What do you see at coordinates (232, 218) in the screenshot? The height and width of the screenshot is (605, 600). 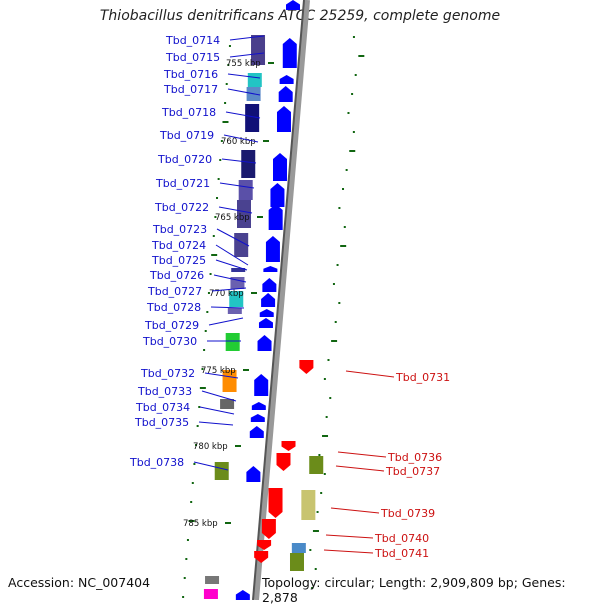 I see `kbp-label: 765 kbp` at bounding box center [232, 218].